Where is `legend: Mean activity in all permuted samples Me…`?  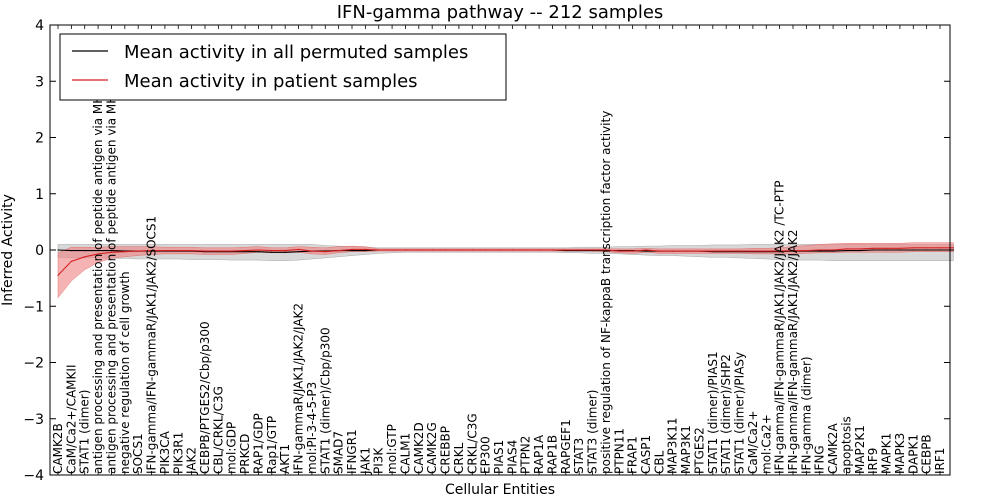 legend: Mean activity in all permuted samples Me… is located at coordinates (283, 67).